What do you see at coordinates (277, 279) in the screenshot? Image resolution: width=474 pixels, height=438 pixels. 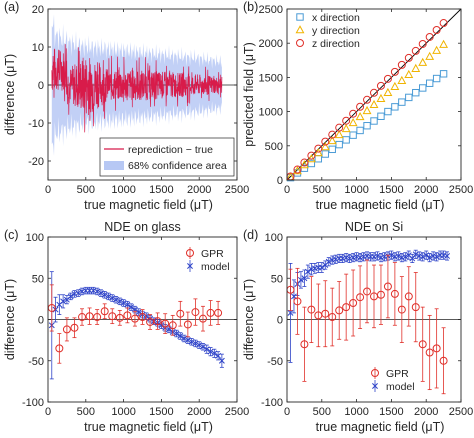 I see `y-tick-label: 50` at bounding box center [277, 279].